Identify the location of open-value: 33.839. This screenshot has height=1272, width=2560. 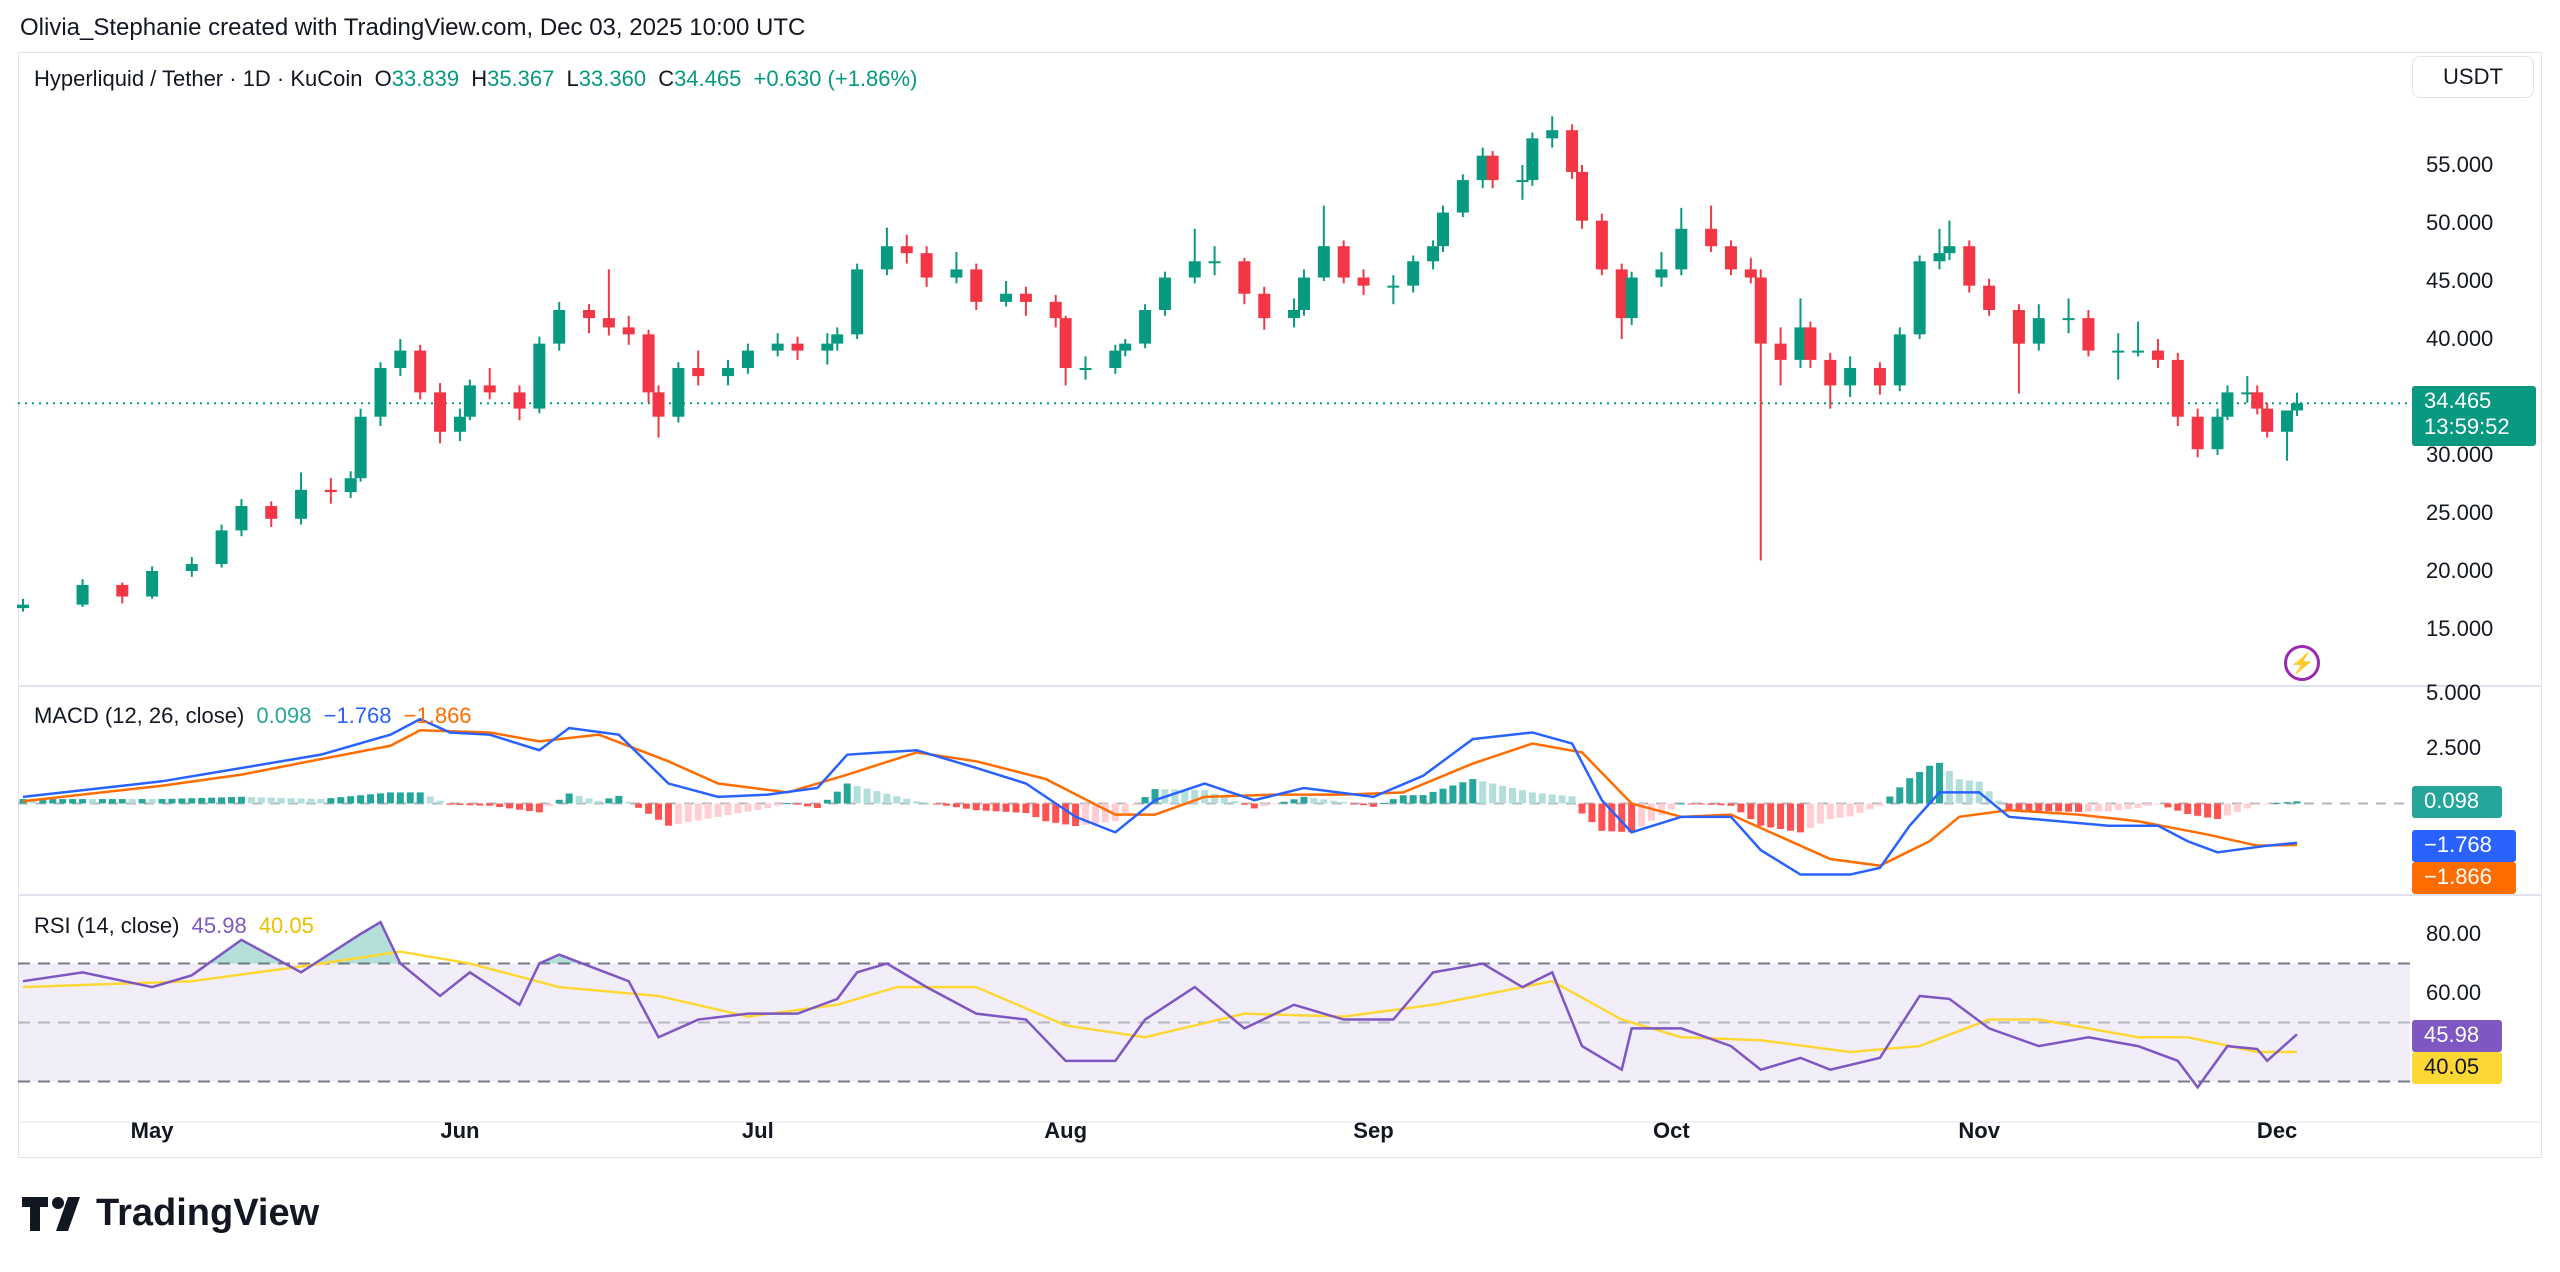
(425, 78).